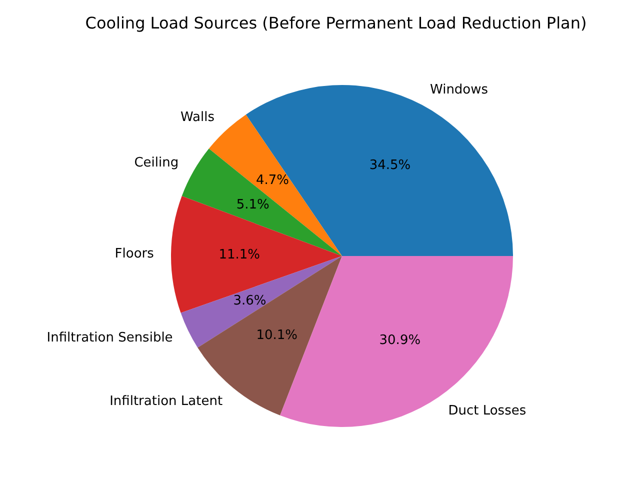  I want to click on data-label: 3.6%, so click(249, 300).